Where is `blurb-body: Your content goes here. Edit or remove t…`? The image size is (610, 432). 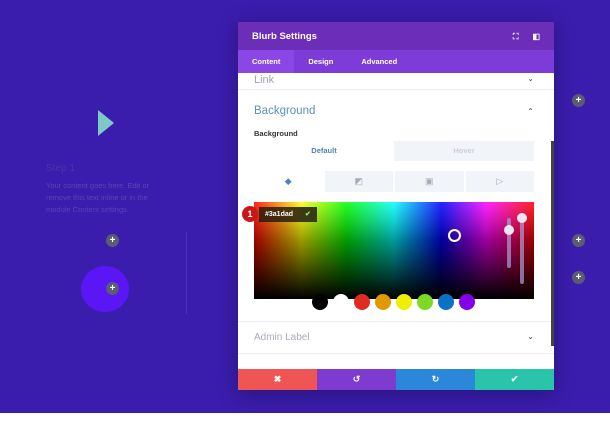
blurb-body: Your content goes here. Edit or remove t… is located at coordinates (98, 197).